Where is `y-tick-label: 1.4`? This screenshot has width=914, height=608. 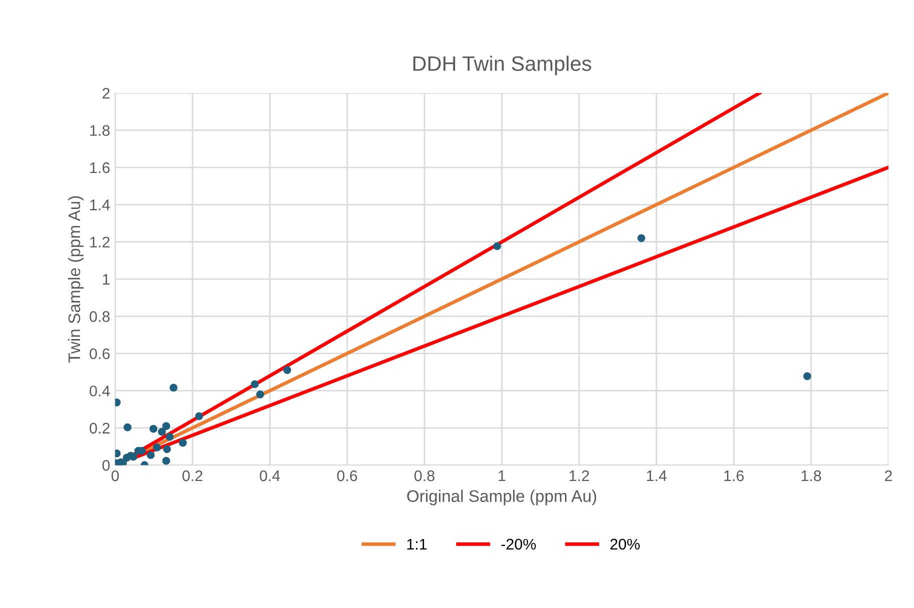 y-tick-label: 1.4 is located at coordinates (100, 205).